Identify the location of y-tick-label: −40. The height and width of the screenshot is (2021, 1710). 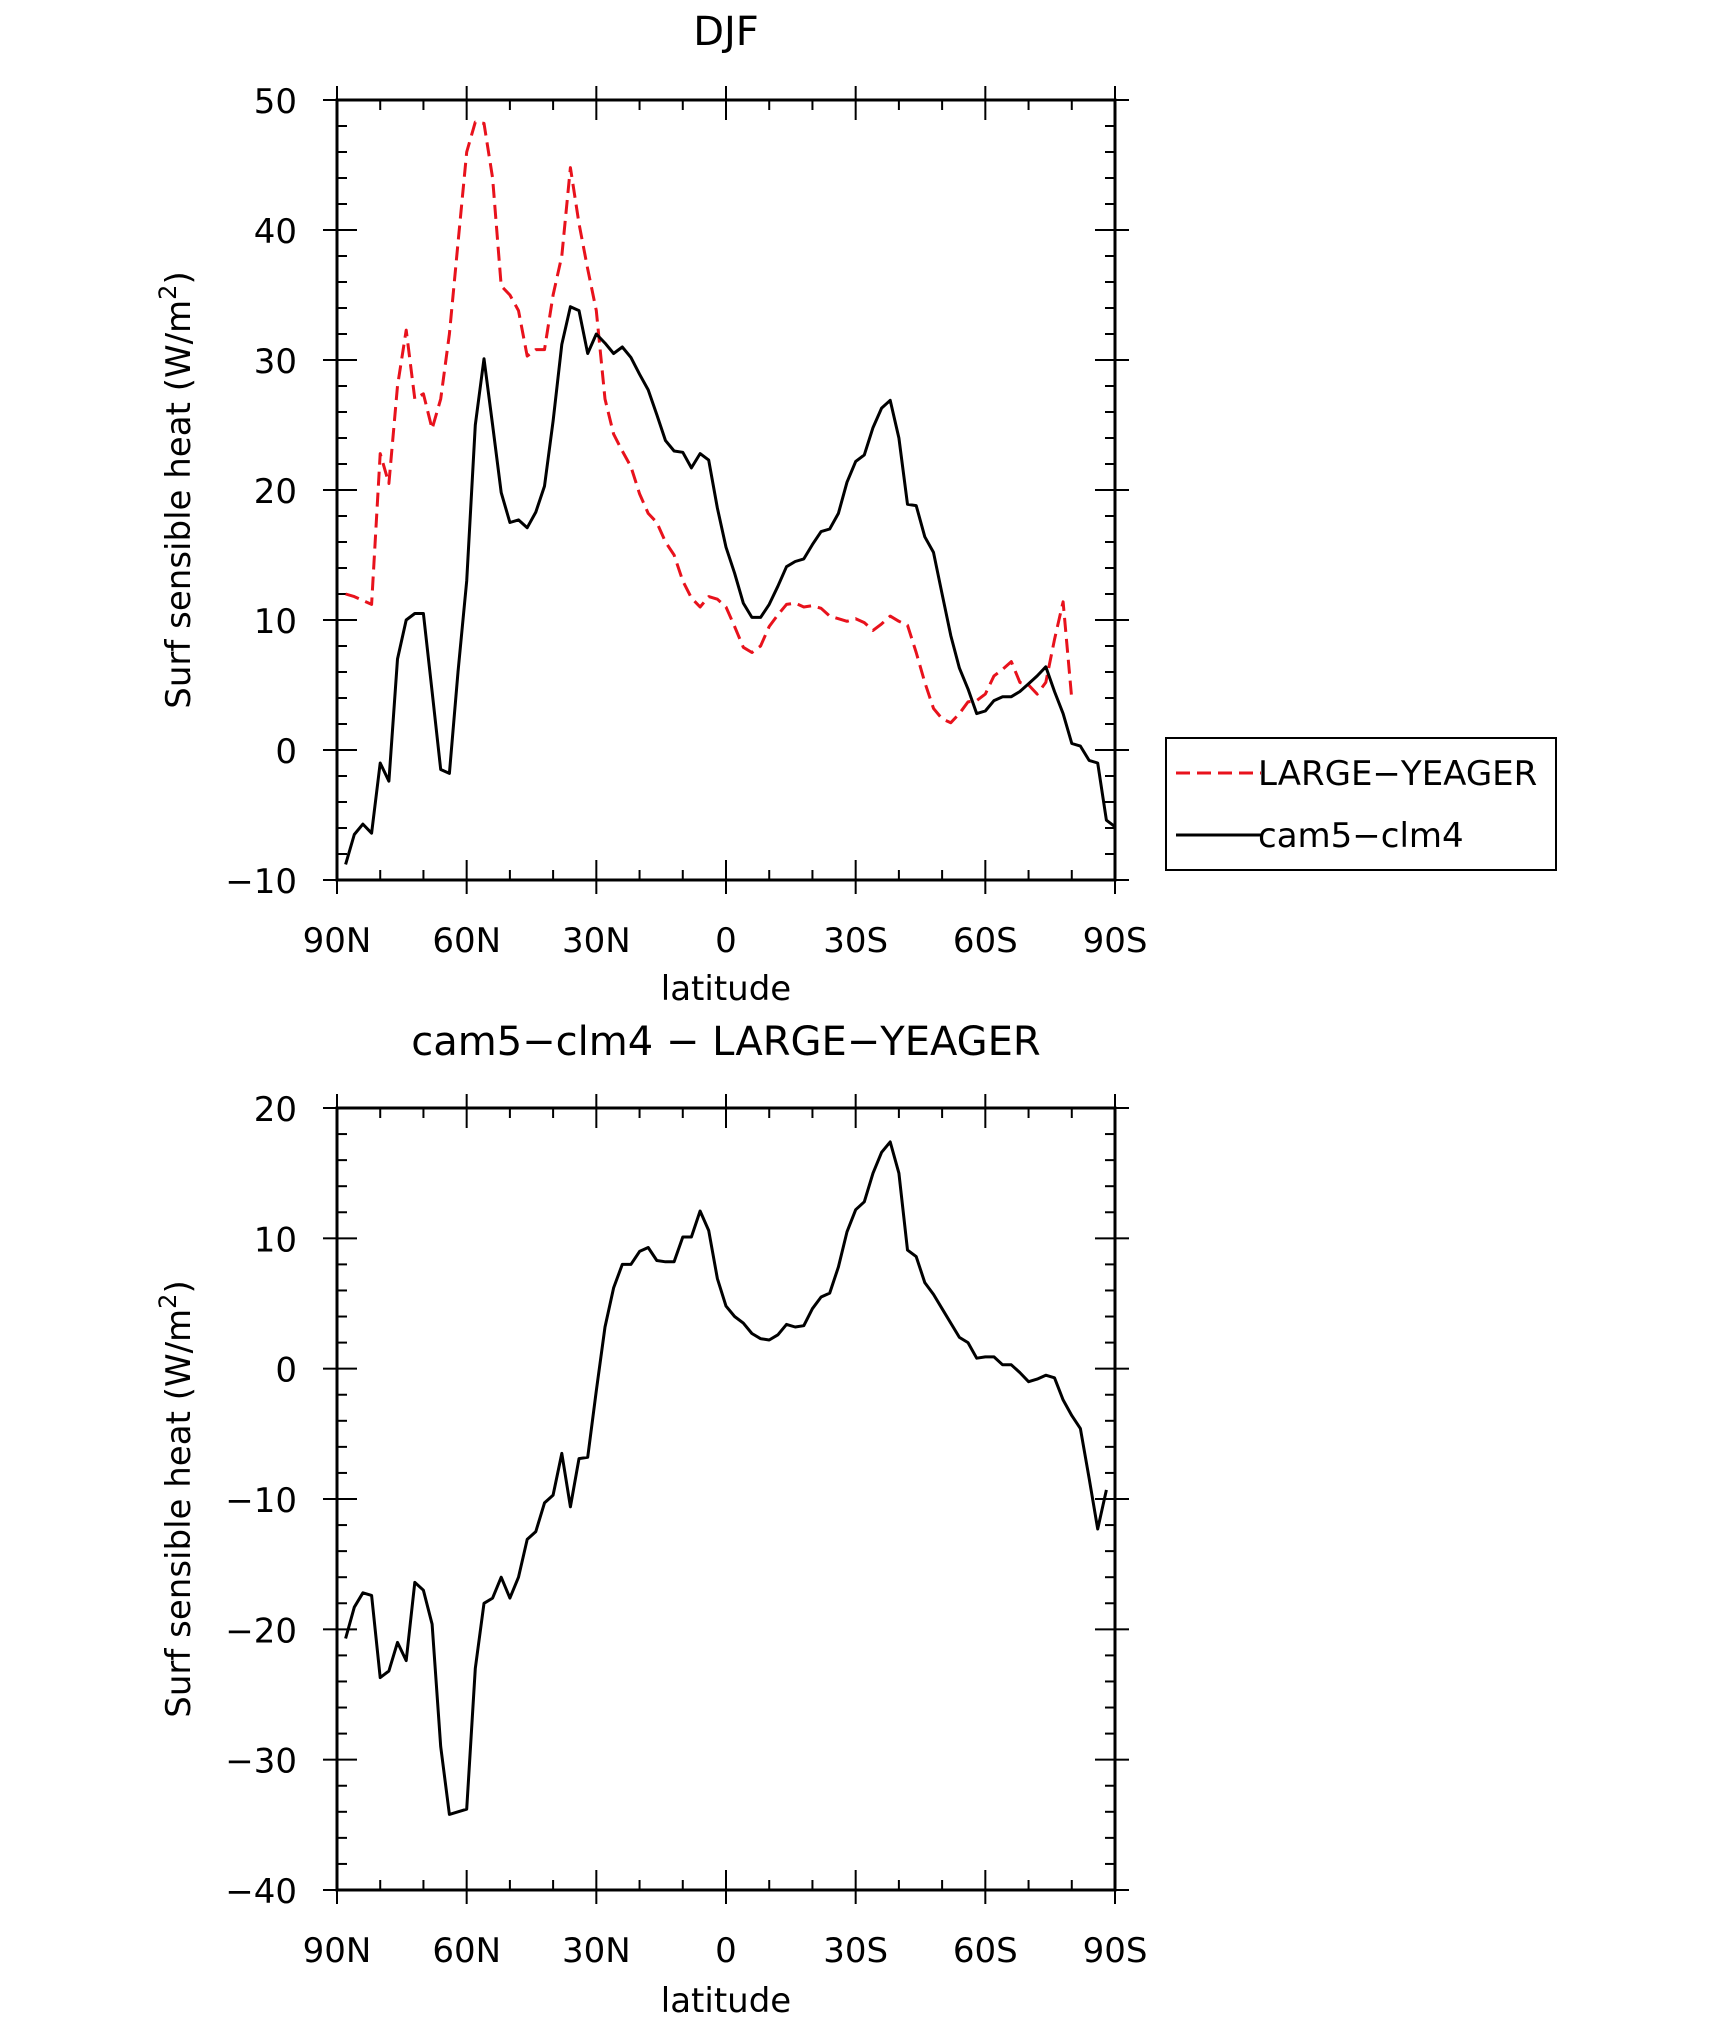
(261, 1892).